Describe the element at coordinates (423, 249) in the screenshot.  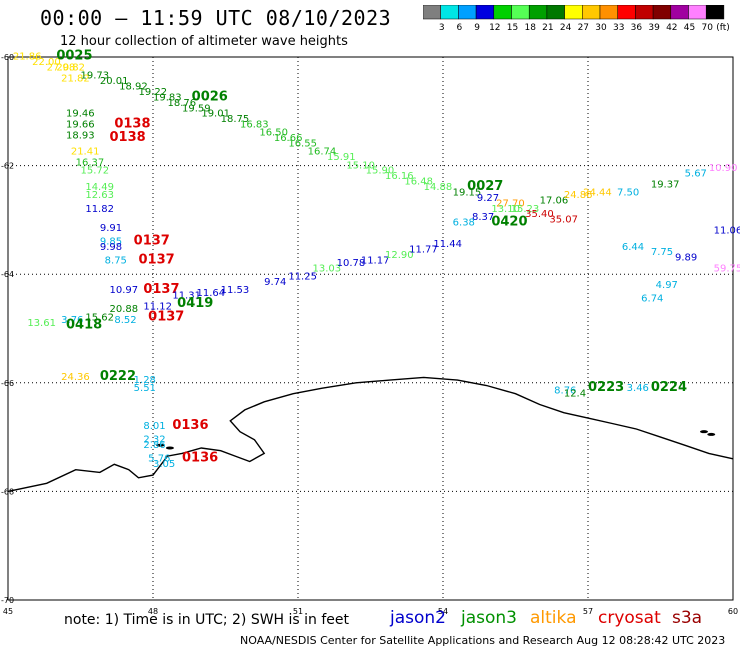
I see `wave-height-label: 11.77` at that location.